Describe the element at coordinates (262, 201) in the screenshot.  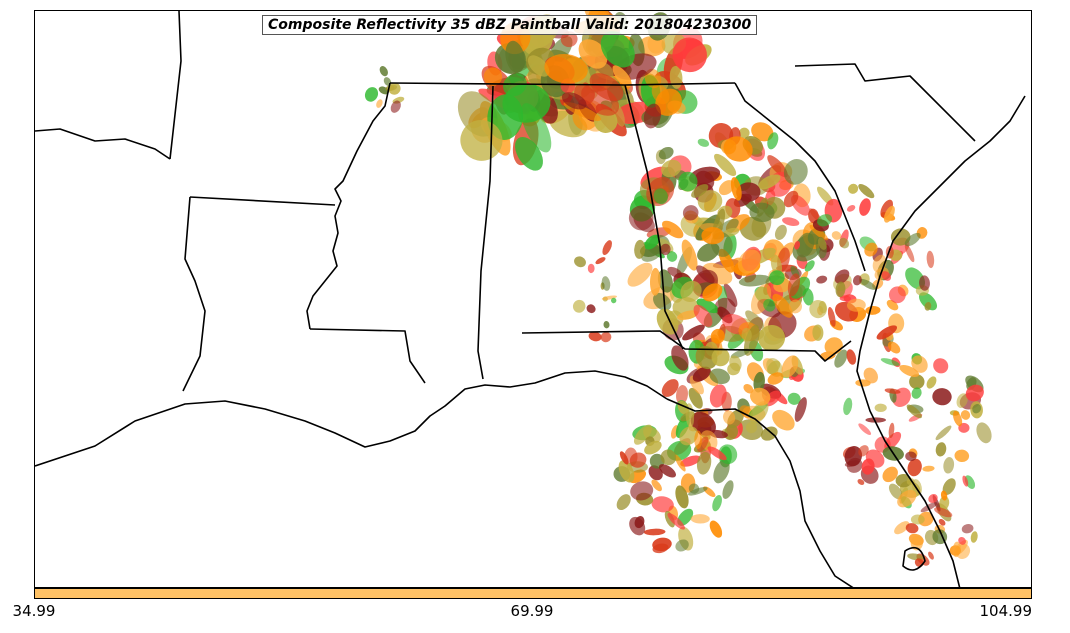
I see `boundary-ar-south` at that location.